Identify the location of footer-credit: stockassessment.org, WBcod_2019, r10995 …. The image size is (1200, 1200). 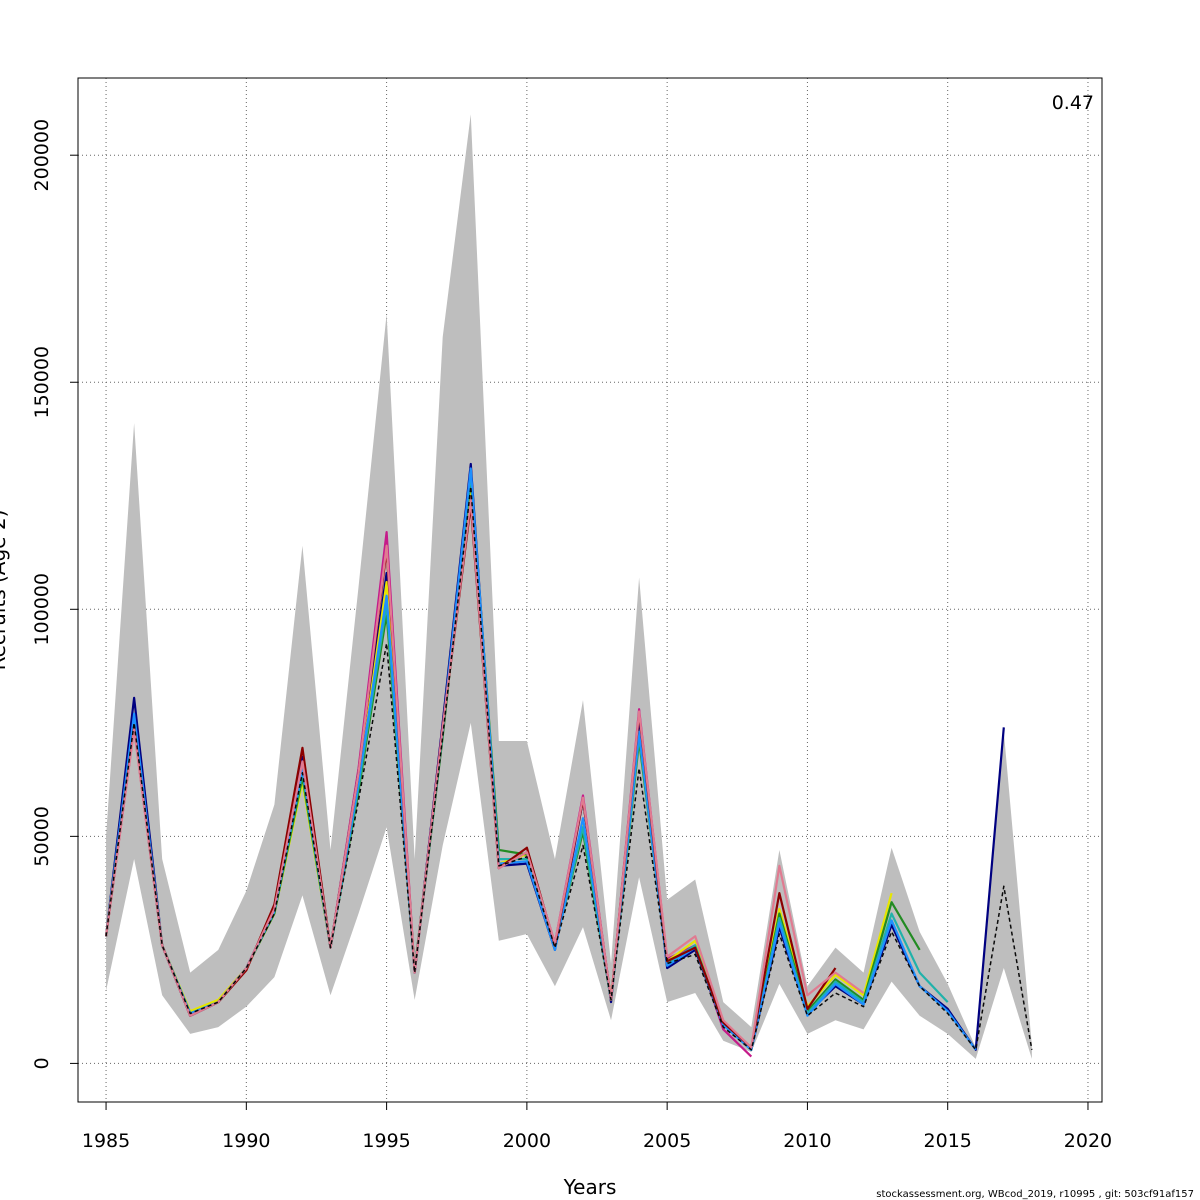
(1035, 1194).